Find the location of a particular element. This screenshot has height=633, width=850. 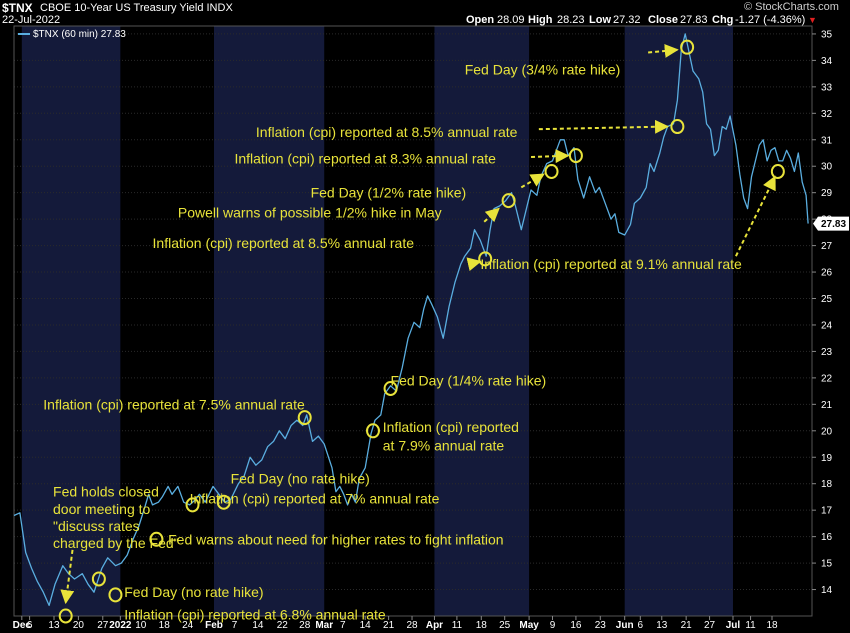

last-price-label: 27.83 is located at coordinates (833, 224).